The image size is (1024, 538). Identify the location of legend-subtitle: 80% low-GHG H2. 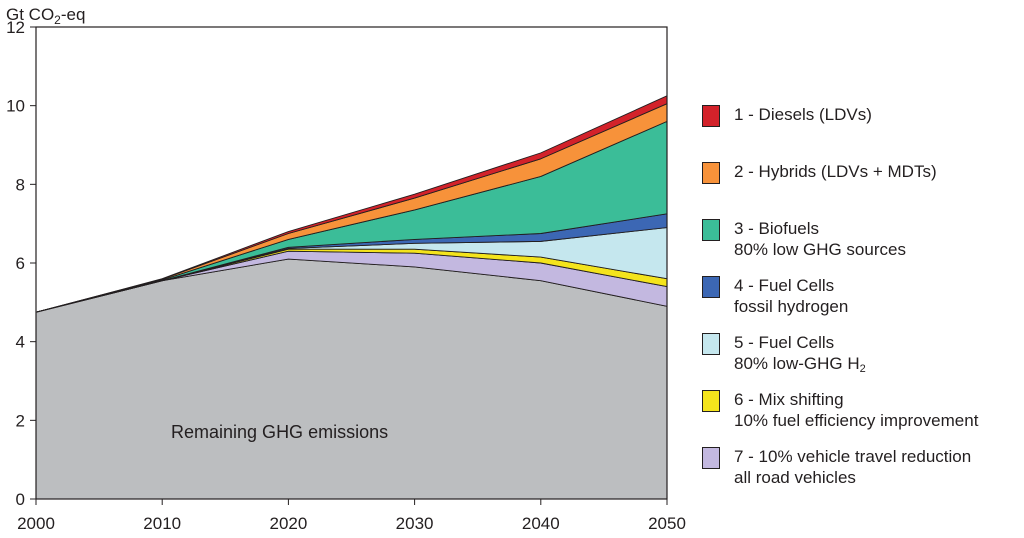
(800, 364).